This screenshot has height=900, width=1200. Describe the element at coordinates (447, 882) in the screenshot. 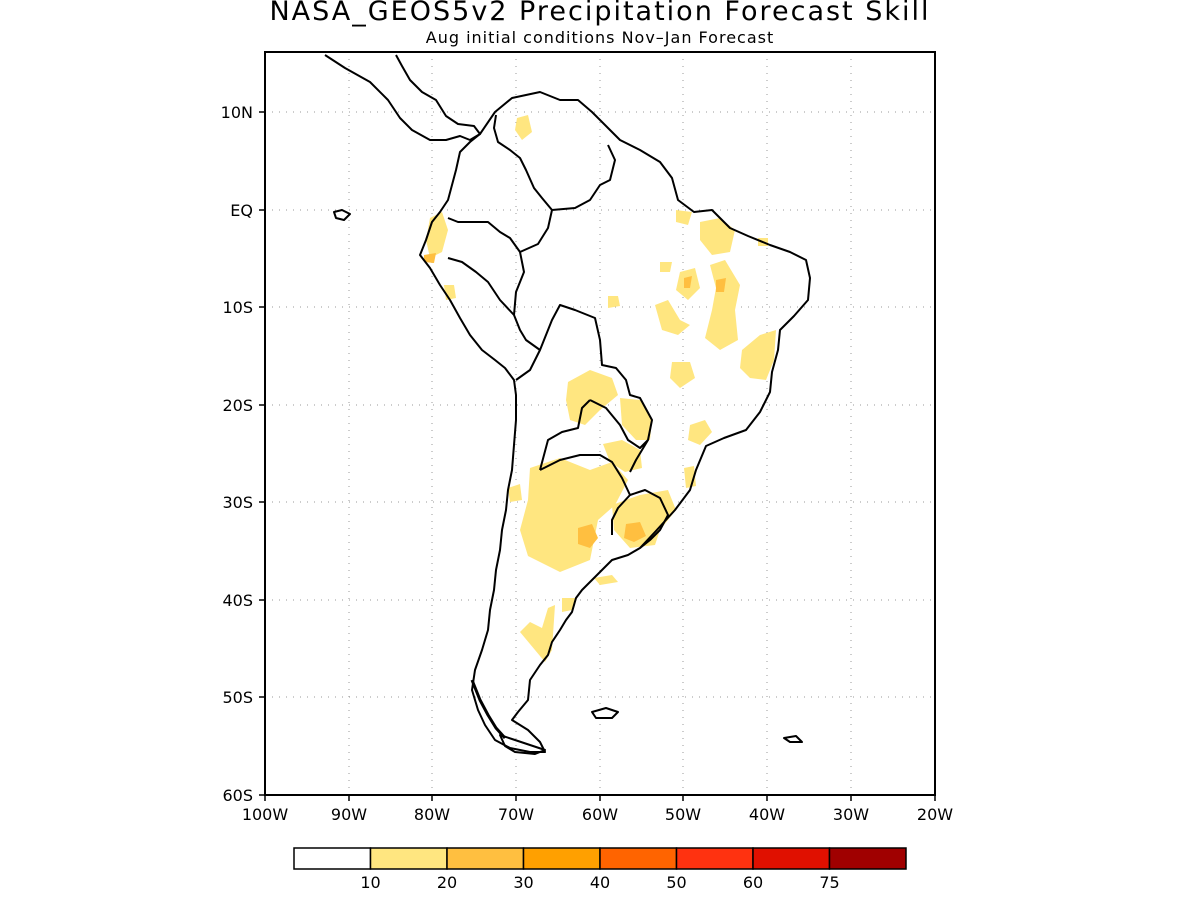

I see `colorbar-label: 20` at that location.